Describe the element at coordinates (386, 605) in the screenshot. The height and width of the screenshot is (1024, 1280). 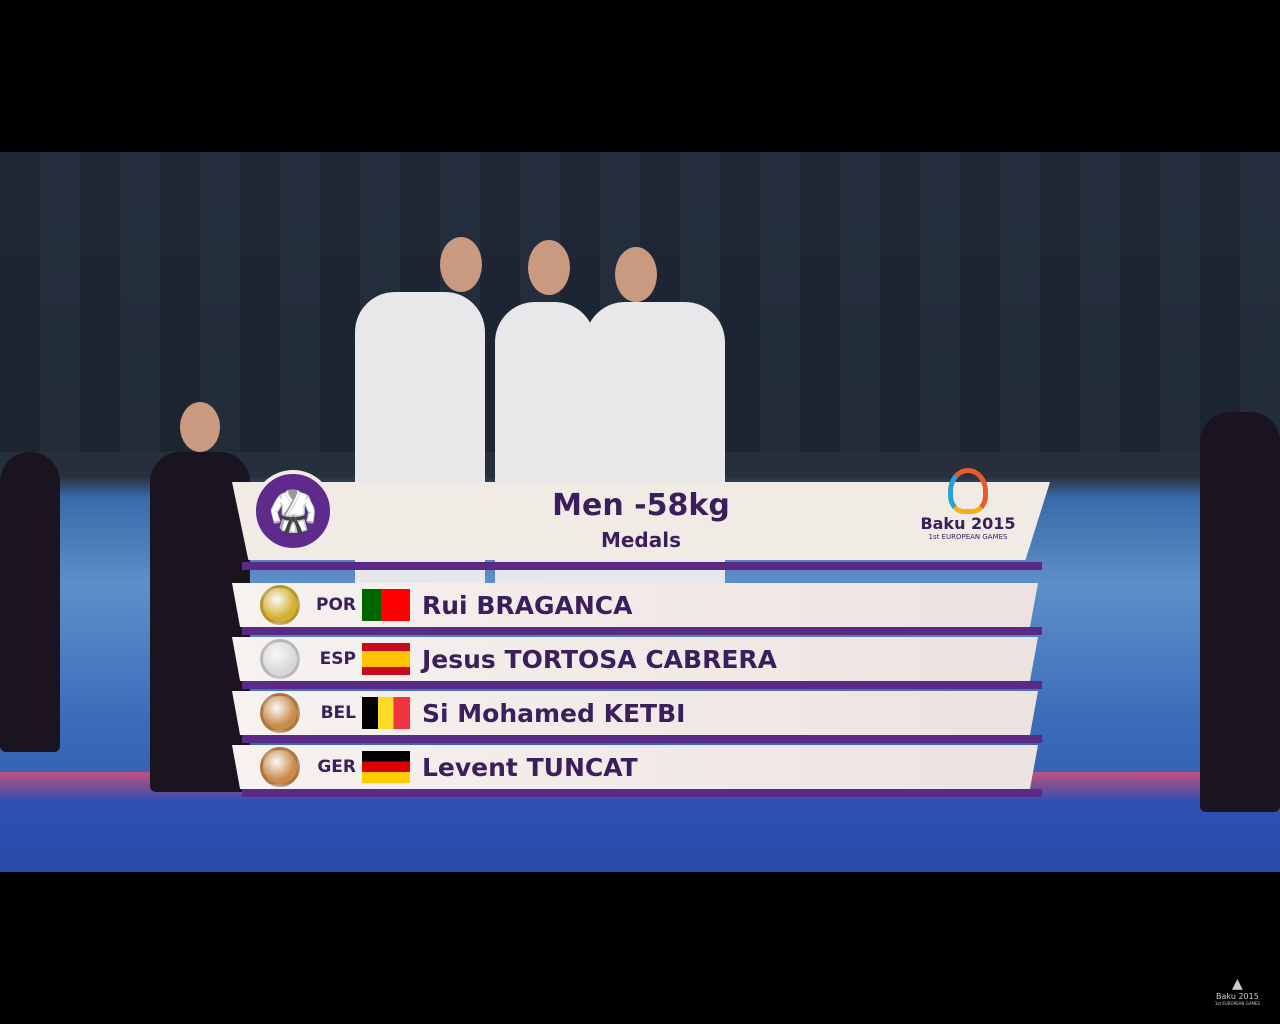
I see `flag-por-icon` at that location.